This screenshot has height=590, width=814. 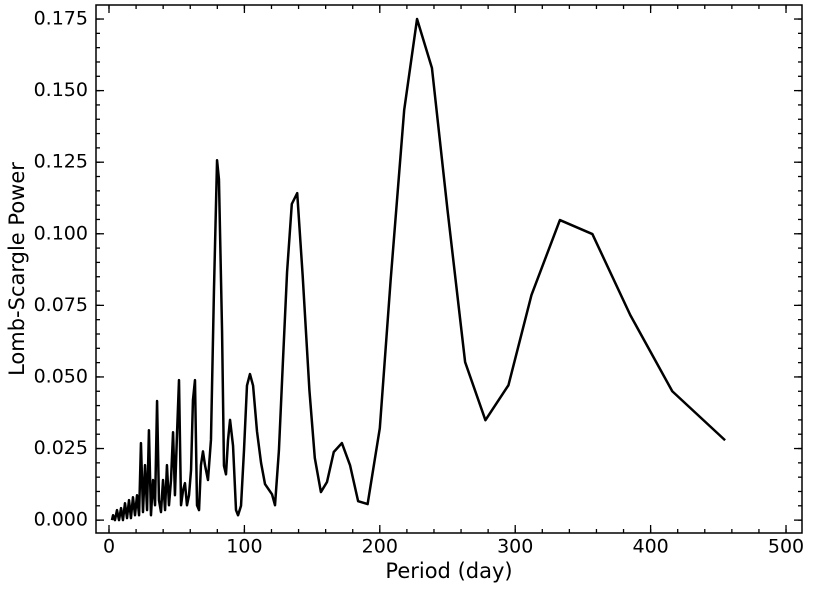 What do you see at coordinates (61, 90) in the screenshot?
I see `y-tick-label: 0.150` at bounding box center [61, 90].